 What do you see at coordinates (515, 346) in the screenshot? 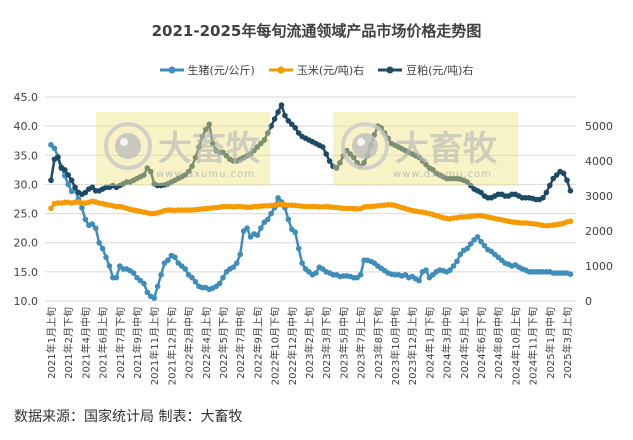
I see `x-tick-label: 2024年10月上旬` at bounding box center [515, 346].